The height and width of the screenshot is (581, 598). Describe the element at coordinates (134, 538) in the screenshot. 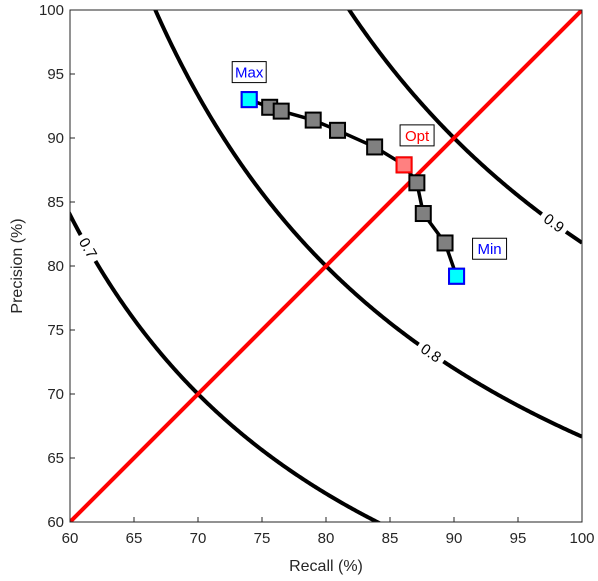

I see `x-tick-label: 65` at that location.